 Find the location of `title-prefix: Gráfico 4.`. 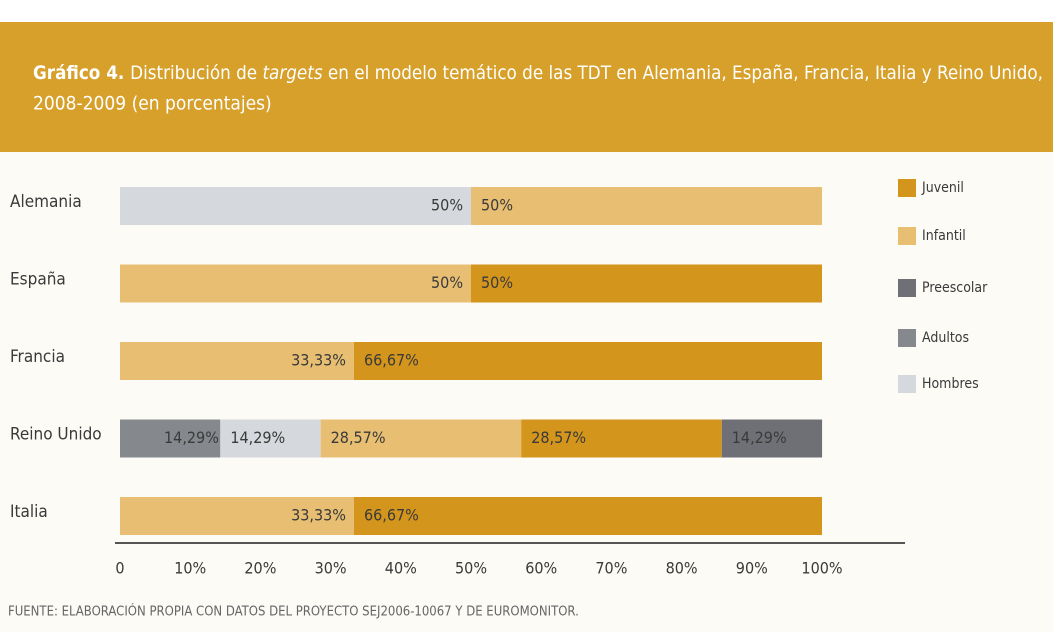

title-prefix: Gráfico 4. is located at coordinates (78, 73).